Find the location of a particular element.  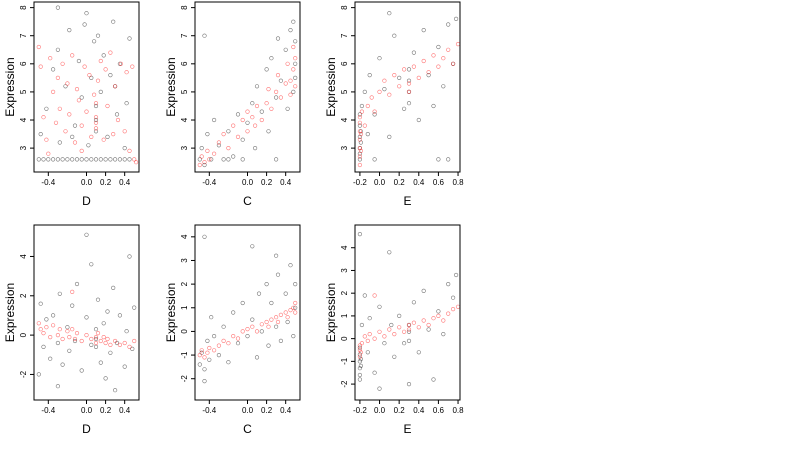

y-tick-label: 0 is located at coordinates (344, 338).